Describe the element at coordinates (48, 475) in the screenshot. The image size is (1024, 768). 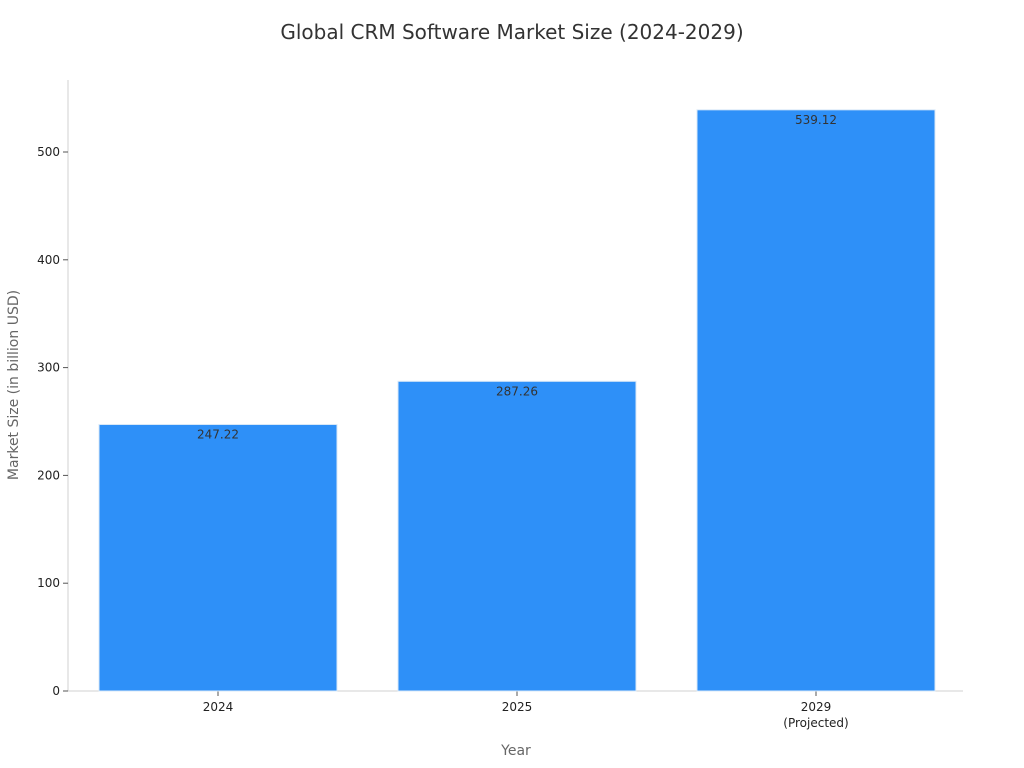
I see `y-tick-label: 200` at that location.